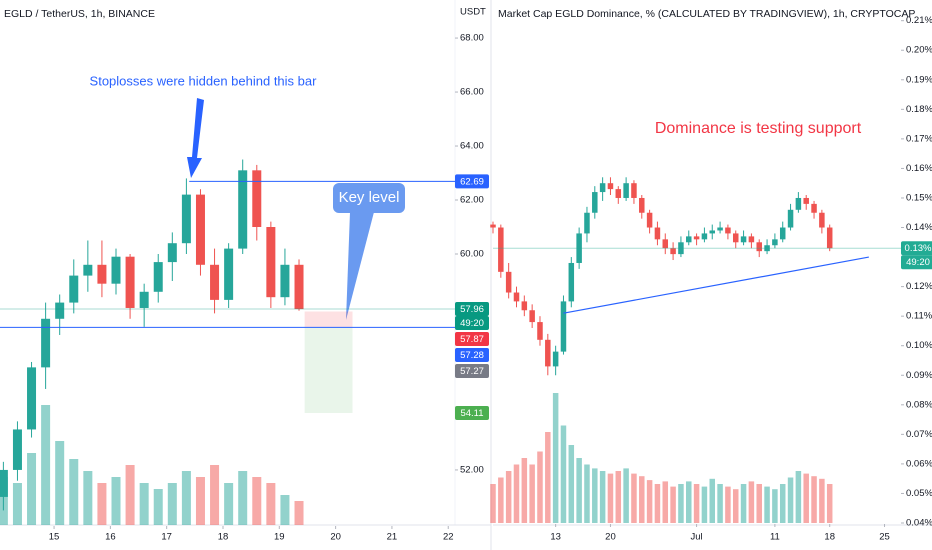 The width and height of the screenshot is (932, 550). What do you see at coordinates (555, 537) in the screenshot?
I see `x-tick-label: 13` at bounding box center [555, 537].